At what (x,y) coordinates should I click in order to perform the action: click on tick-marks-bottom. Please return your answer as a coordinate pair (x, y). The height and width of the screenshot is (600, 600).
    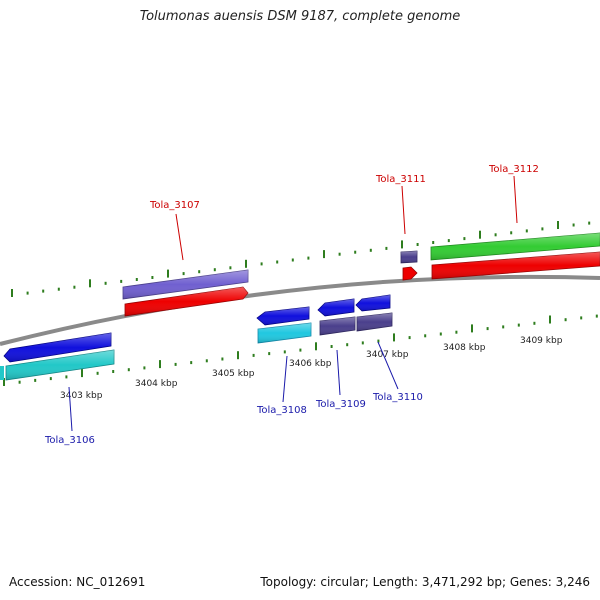
    Looking at the image, I should click on (300, 350).